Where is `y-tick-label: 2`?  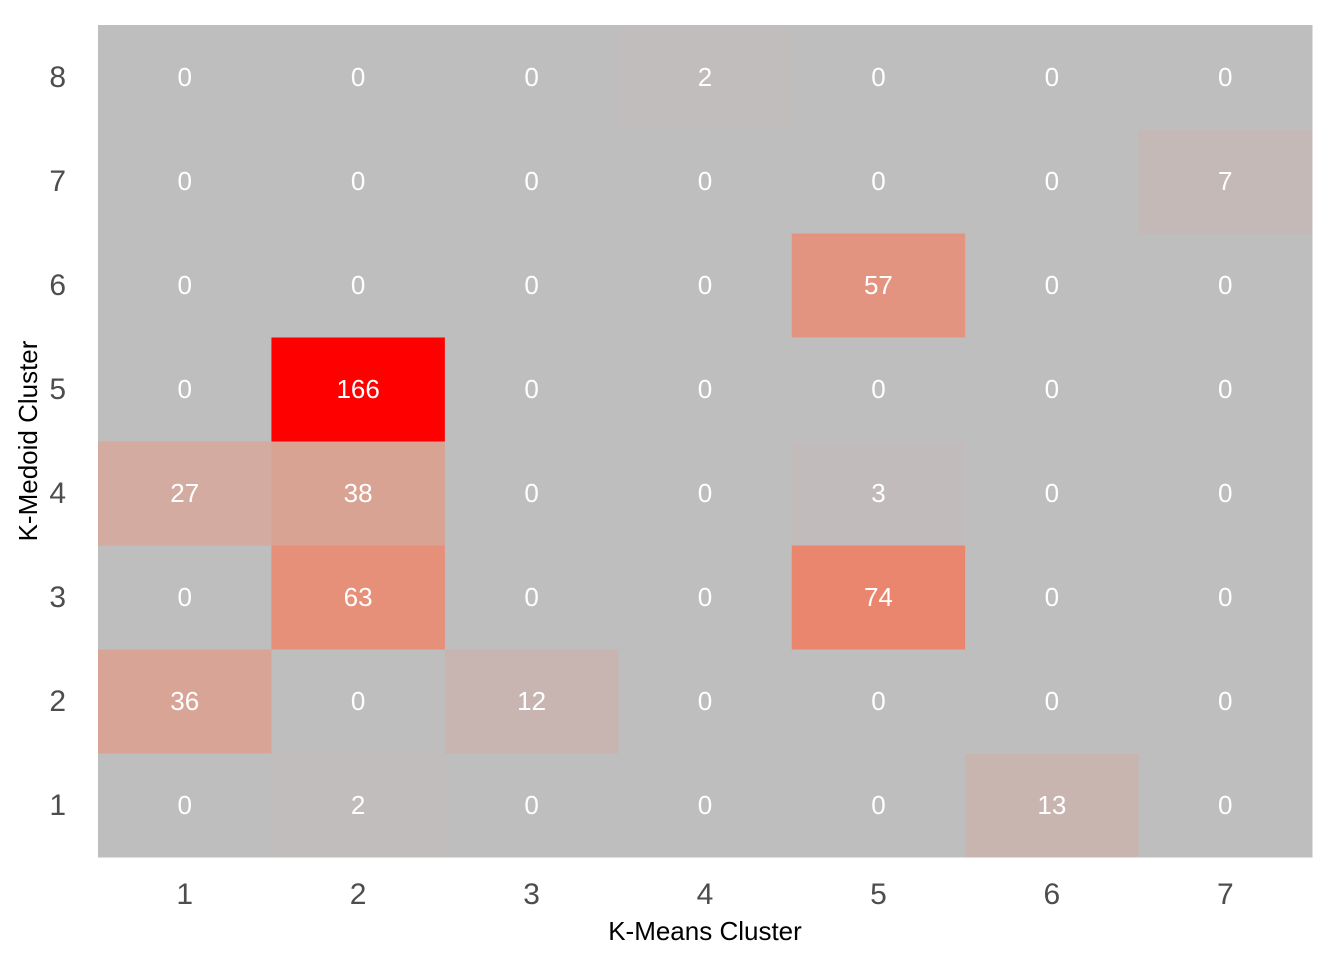
y-tick-label: 2 is located at coordinates (57, 701).